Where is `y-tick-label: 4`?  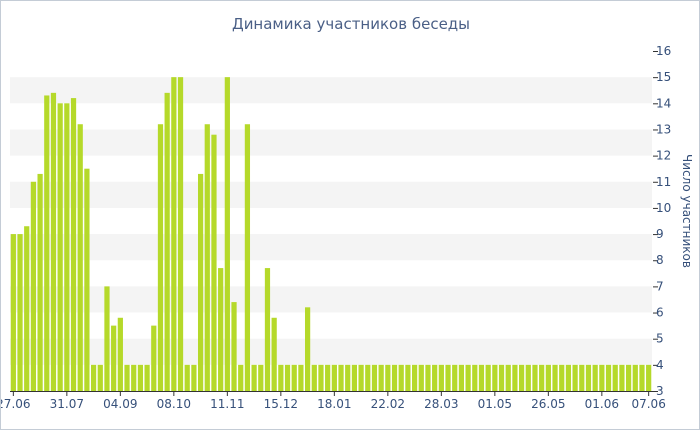 y-tick-label: 4 is located at coordinates (660, 365).